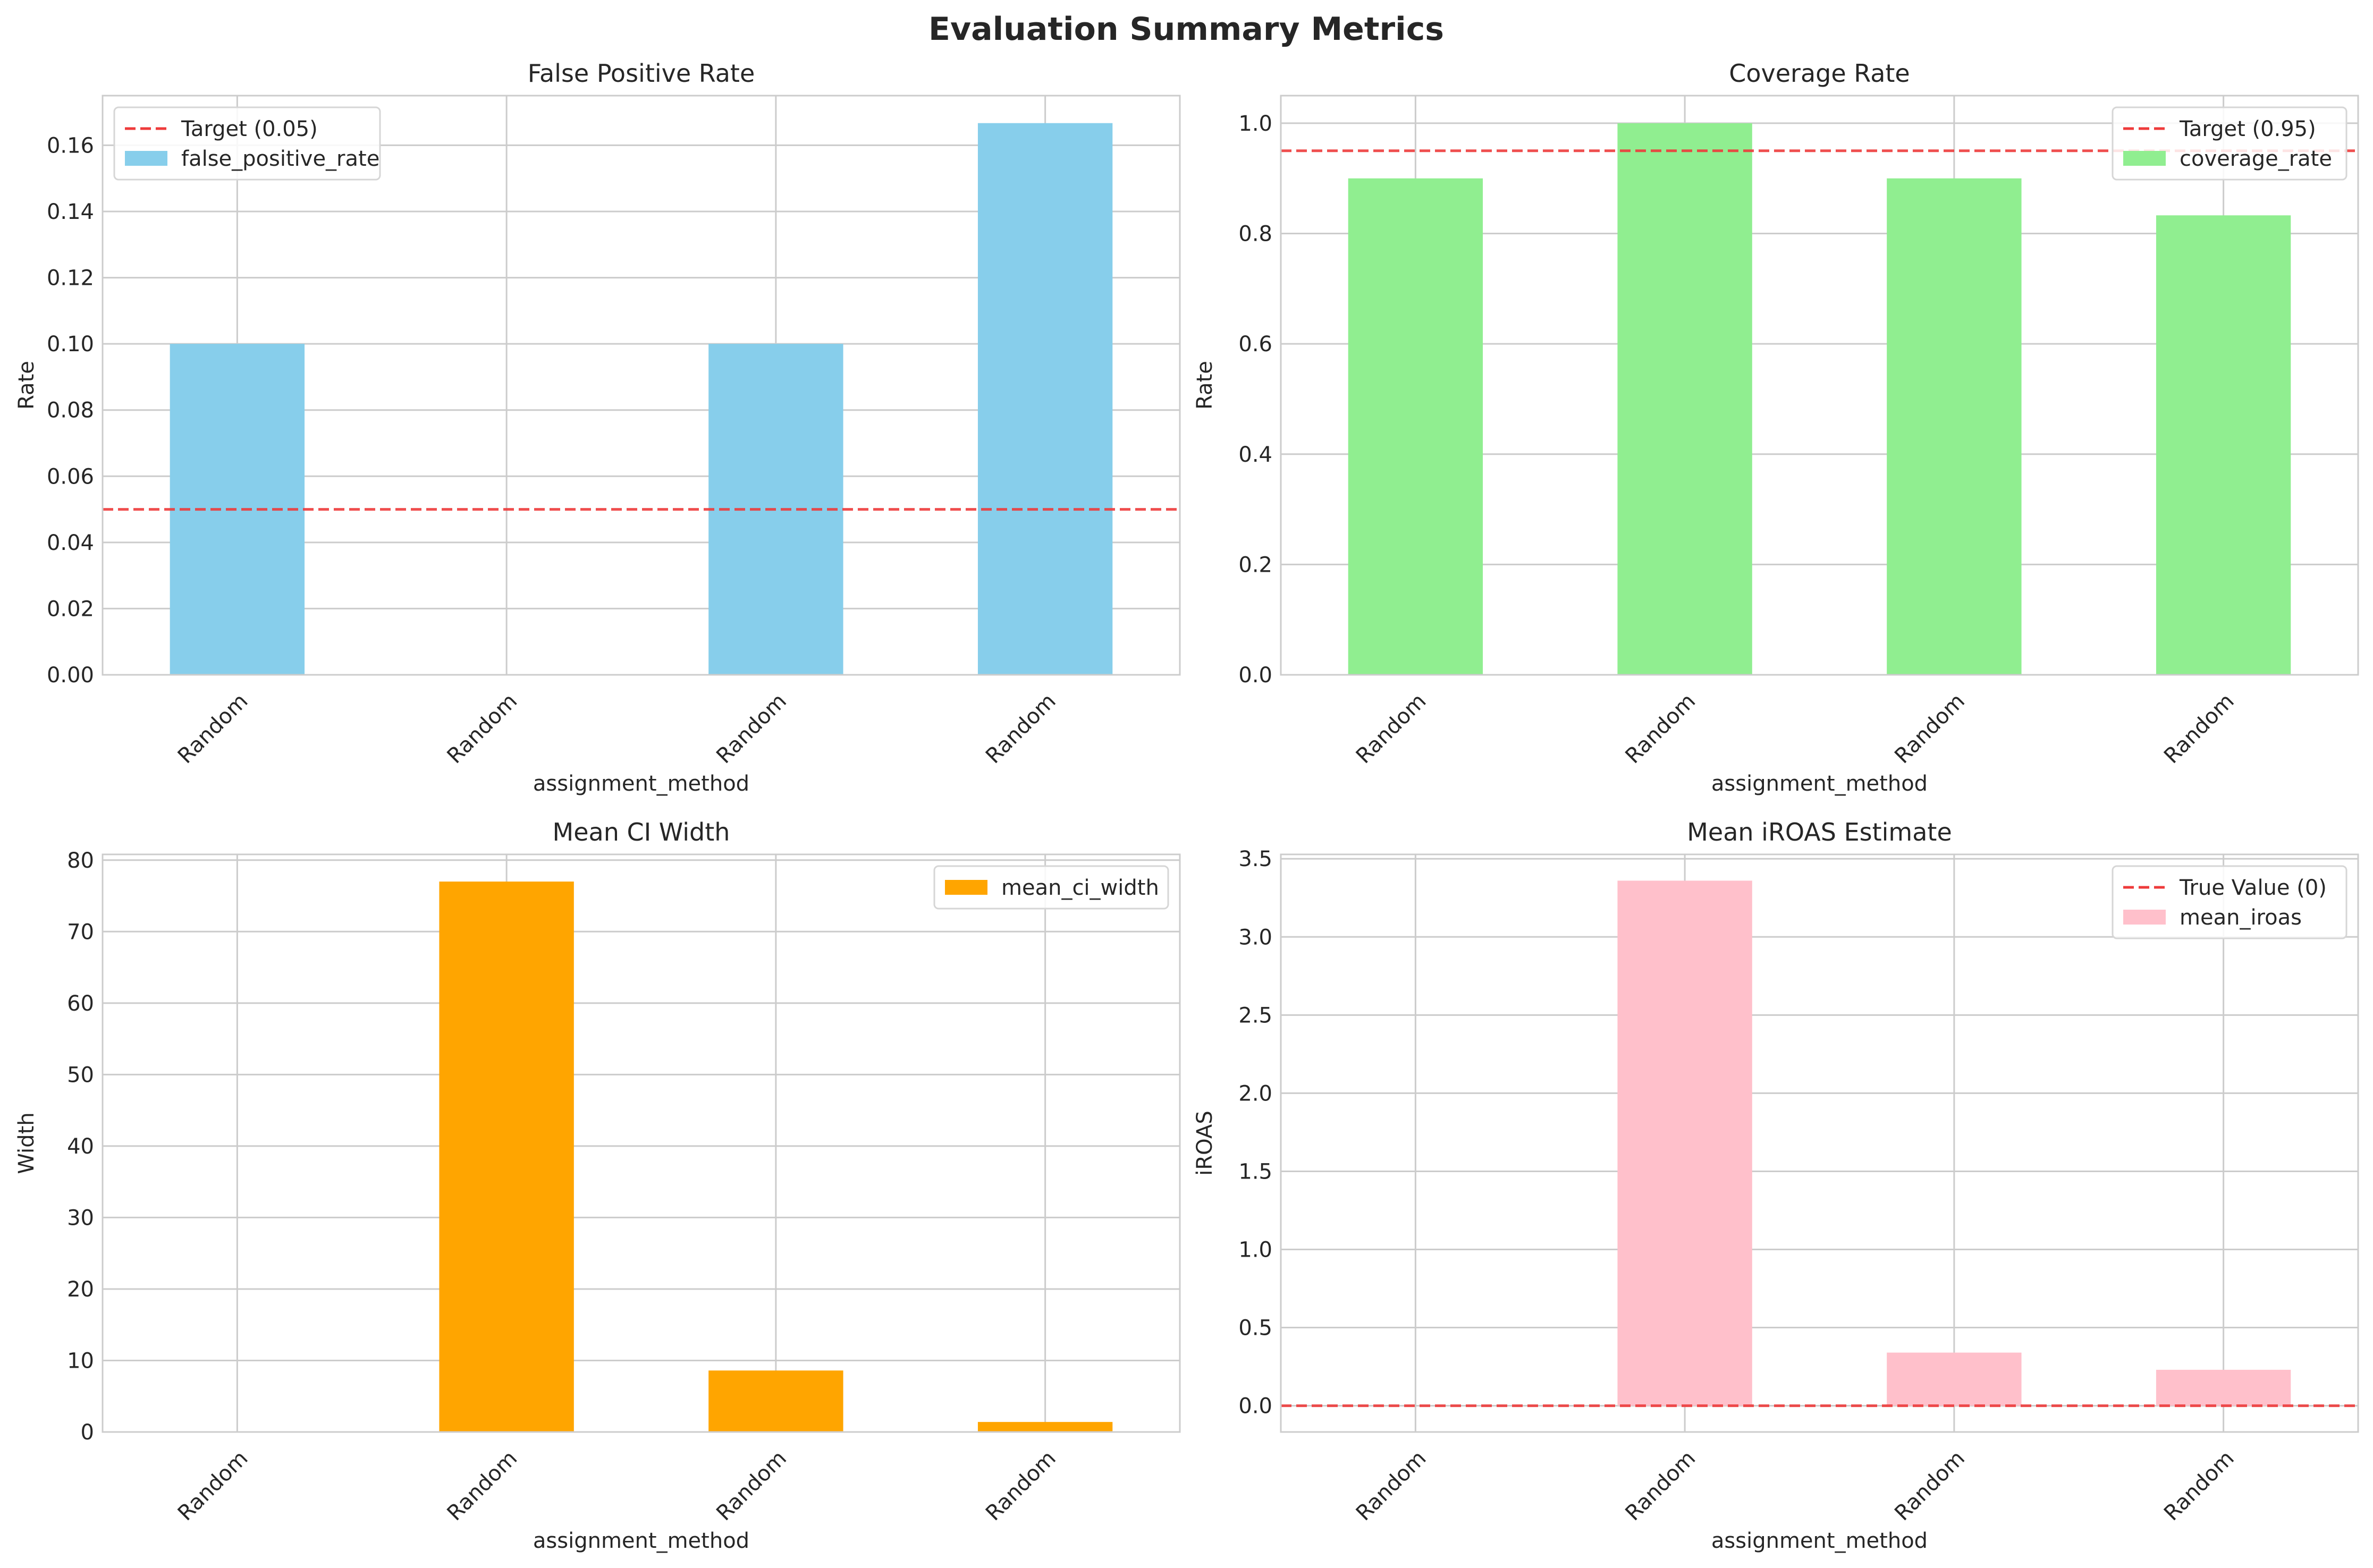 The height and width of the screenshot is (1568, 2373). What do you see at coordinates (1255, 234) in the screenshot?
I see `y-tick-label: 0.8` at bounding box center [1255, 234].